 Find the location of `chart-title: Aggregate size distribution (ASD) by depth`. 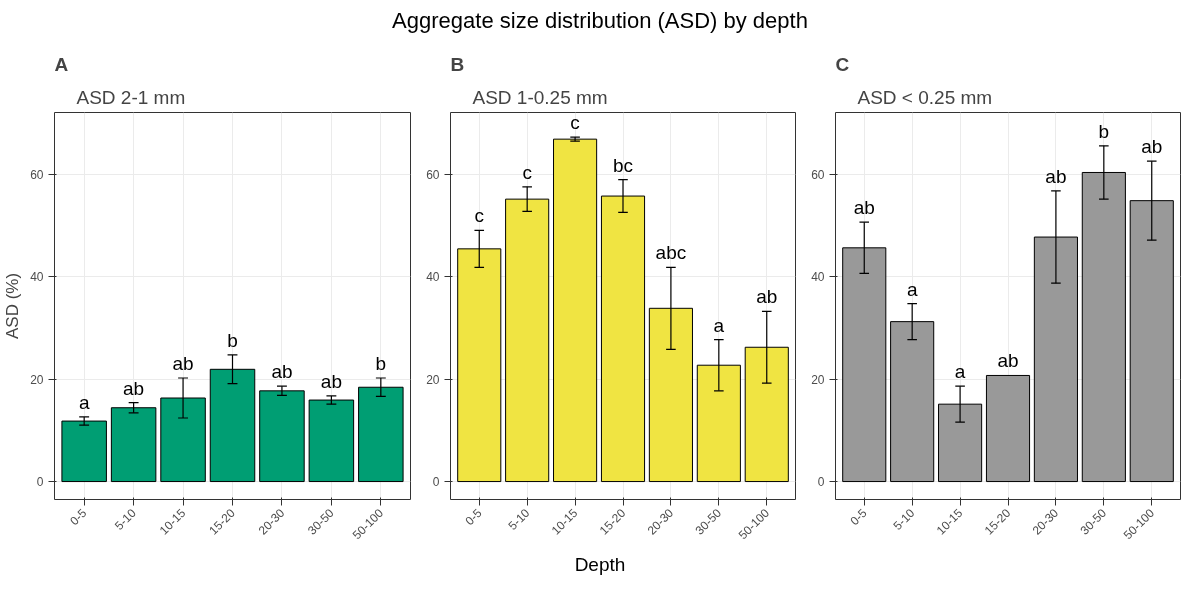

chart-title: Aggregate size distribution (ASD) by depth is located at coordinates (600, 21).